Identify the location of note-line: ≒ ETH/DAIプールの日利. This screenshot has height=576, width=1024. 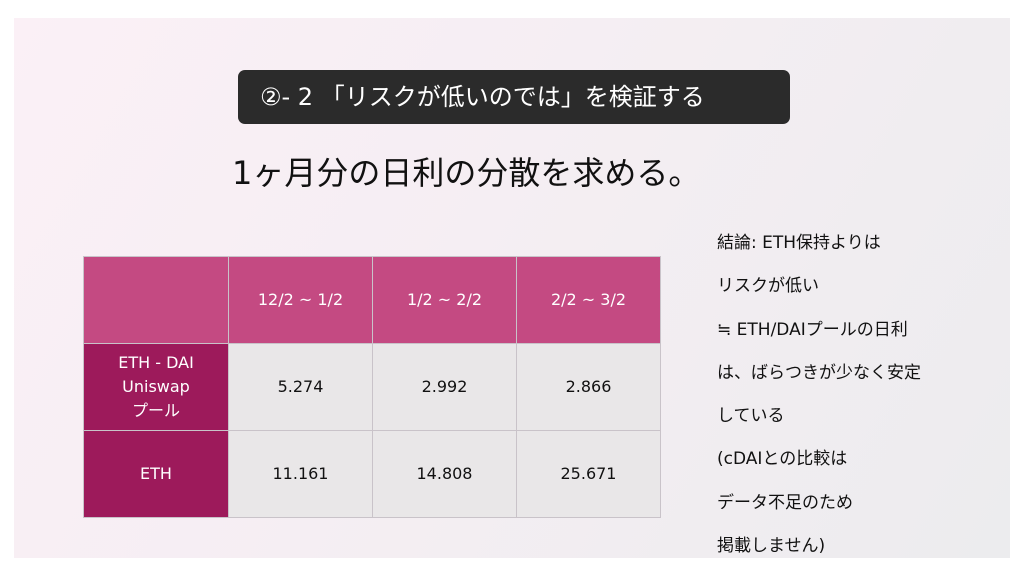
(812, 329).